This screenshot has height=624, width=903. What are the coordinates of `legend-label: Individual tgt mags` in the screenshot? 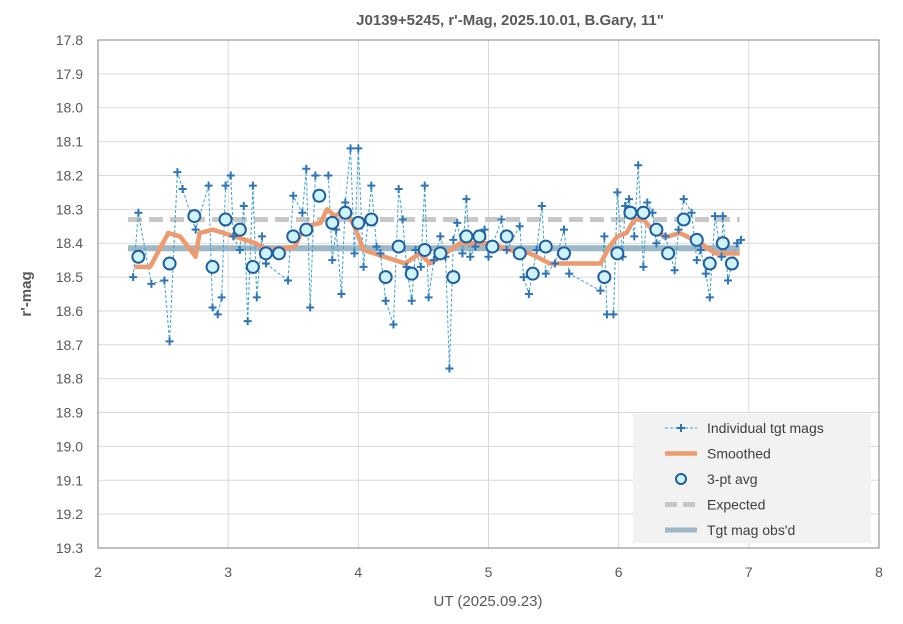 It's located at (765, 428).